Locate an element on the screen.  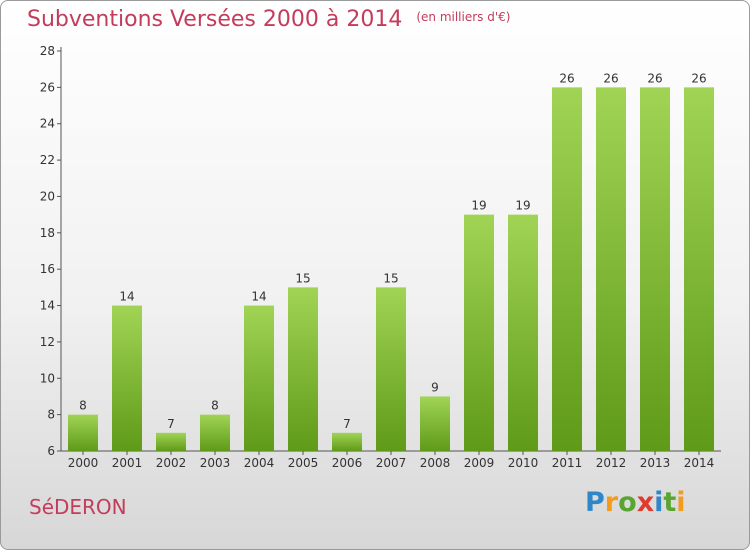
bar-2009 is located at coordinates (479, 332).